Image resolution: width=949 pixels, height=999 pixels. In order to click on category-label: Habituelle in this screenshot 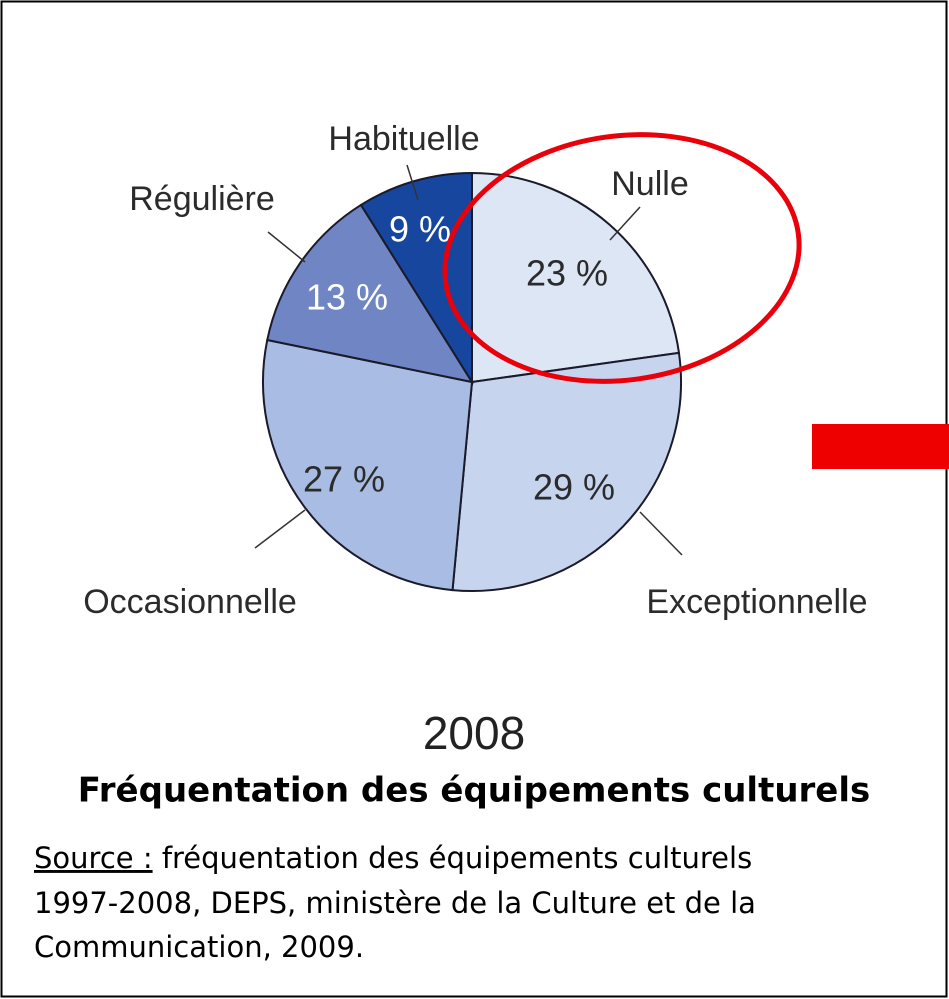, I will do `click(403, 139)`.